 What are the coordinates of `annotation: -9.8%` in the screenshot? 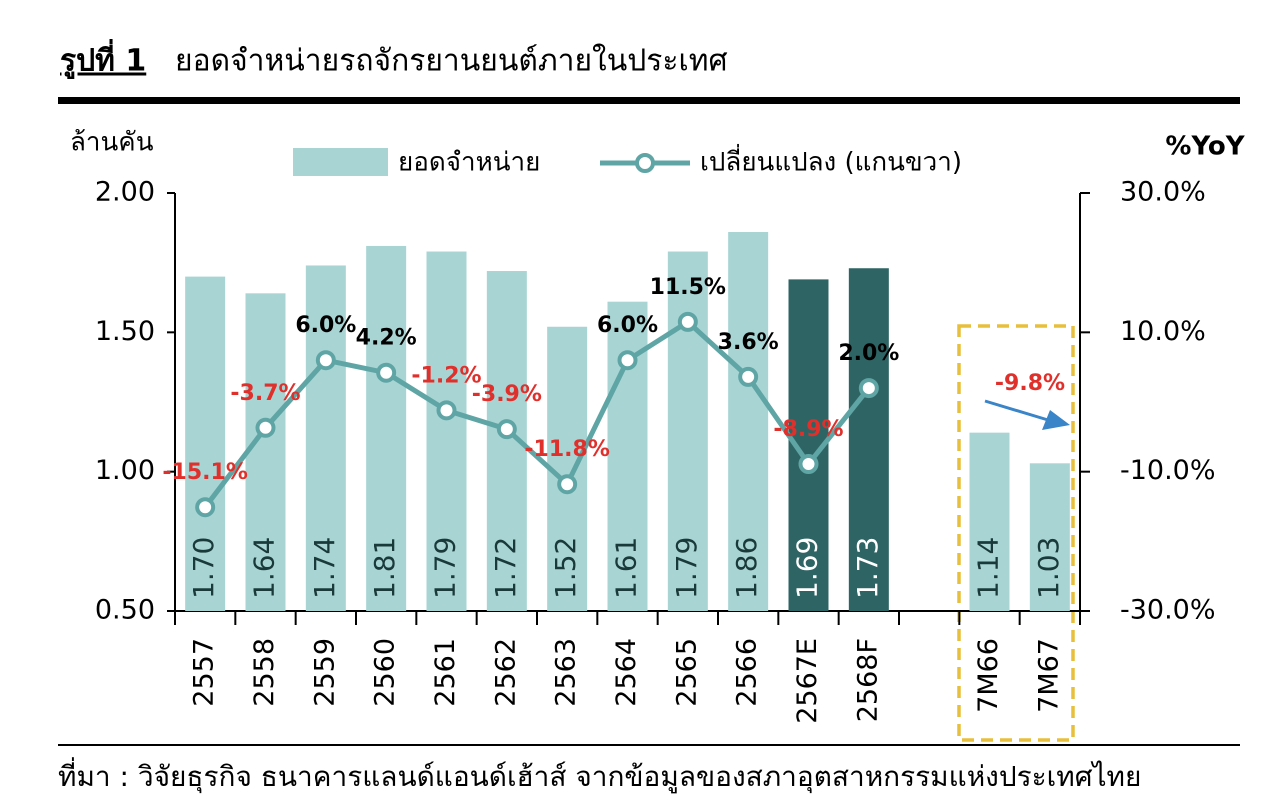 It's located at (1030, 383).